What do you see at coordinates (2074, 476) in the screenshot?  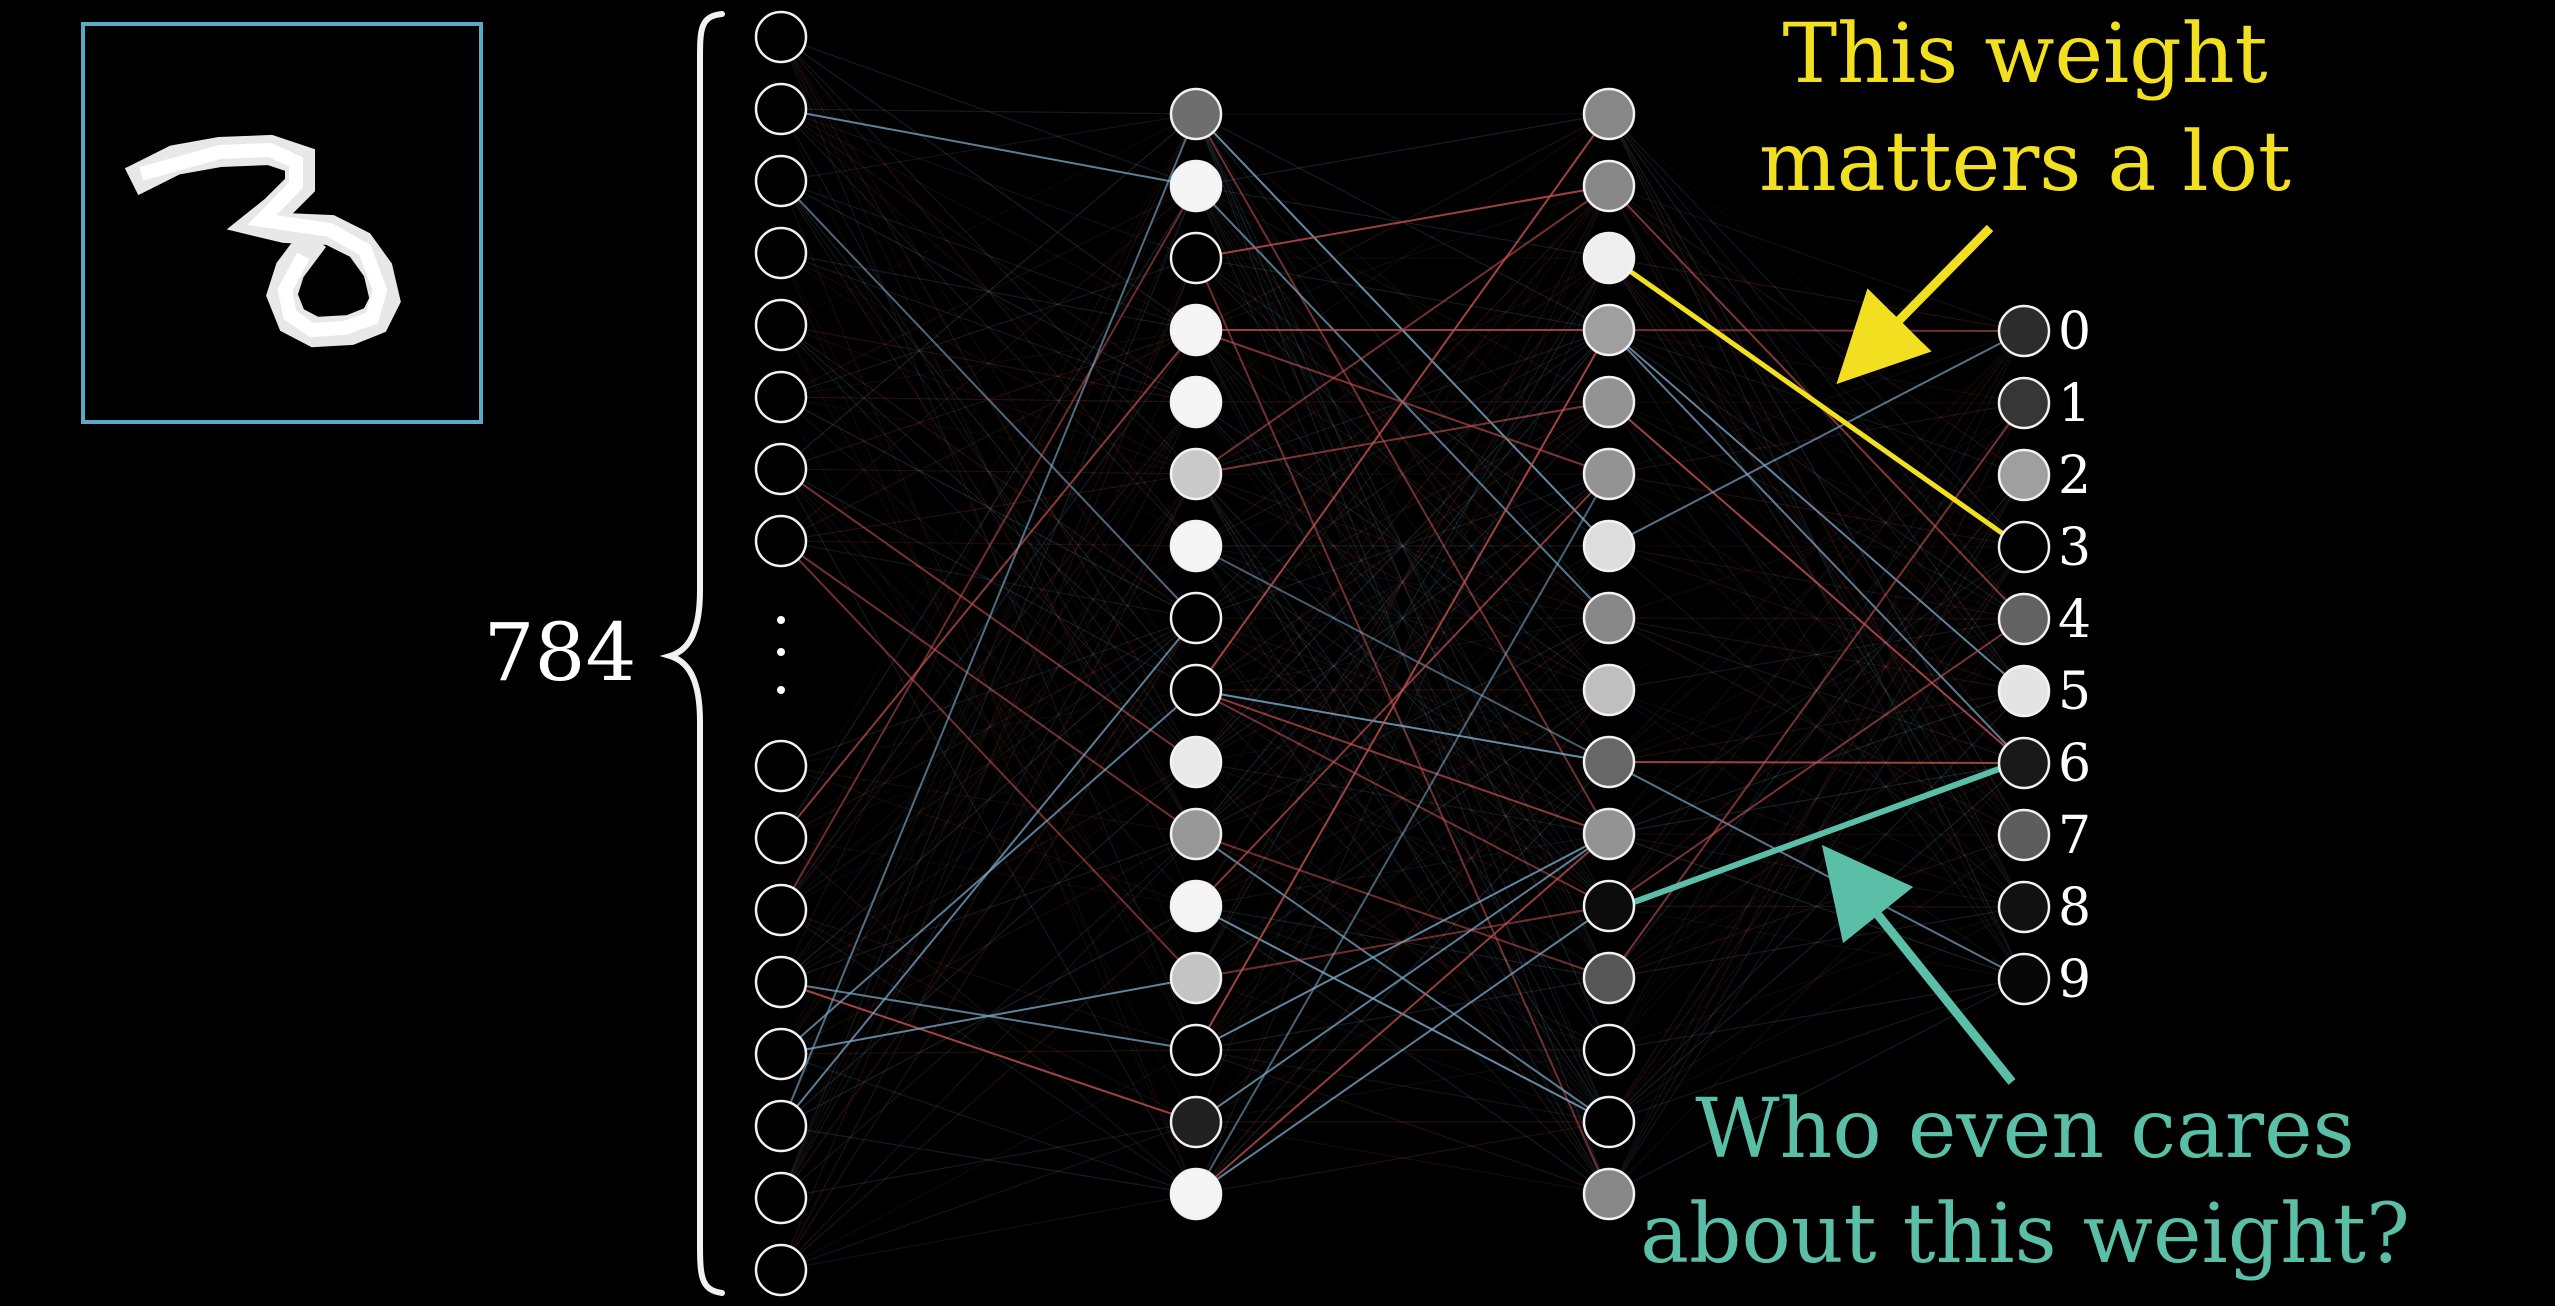 I see `output-digit-label: 2` at bounding box center [2074, 476].